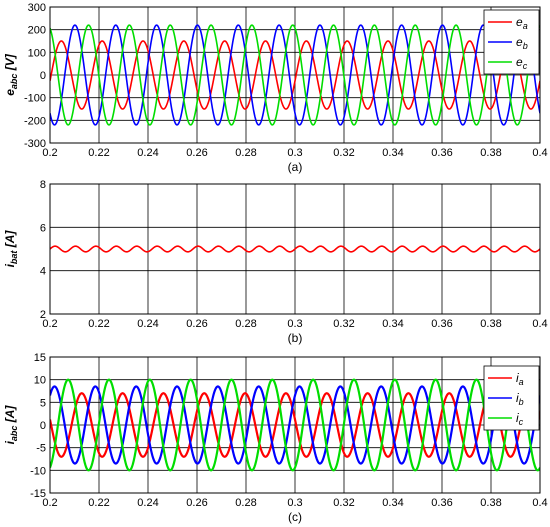 This screenshot has height=527, width=550. I want to click on series-line-bat, so click(295, 249).